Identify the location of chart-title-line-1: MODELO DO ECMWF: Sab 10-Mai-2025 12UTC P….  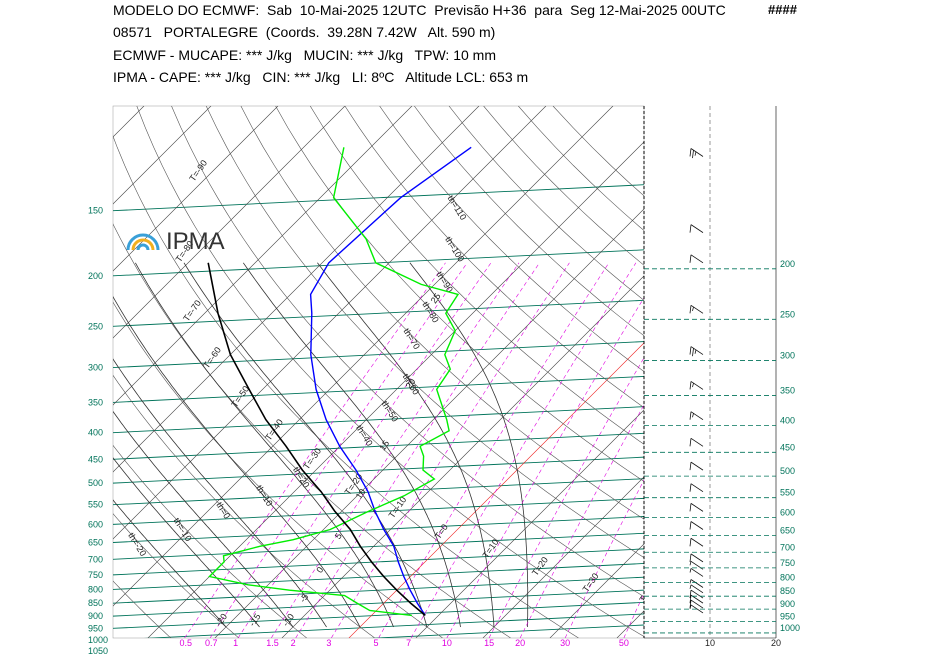
(419, 10).